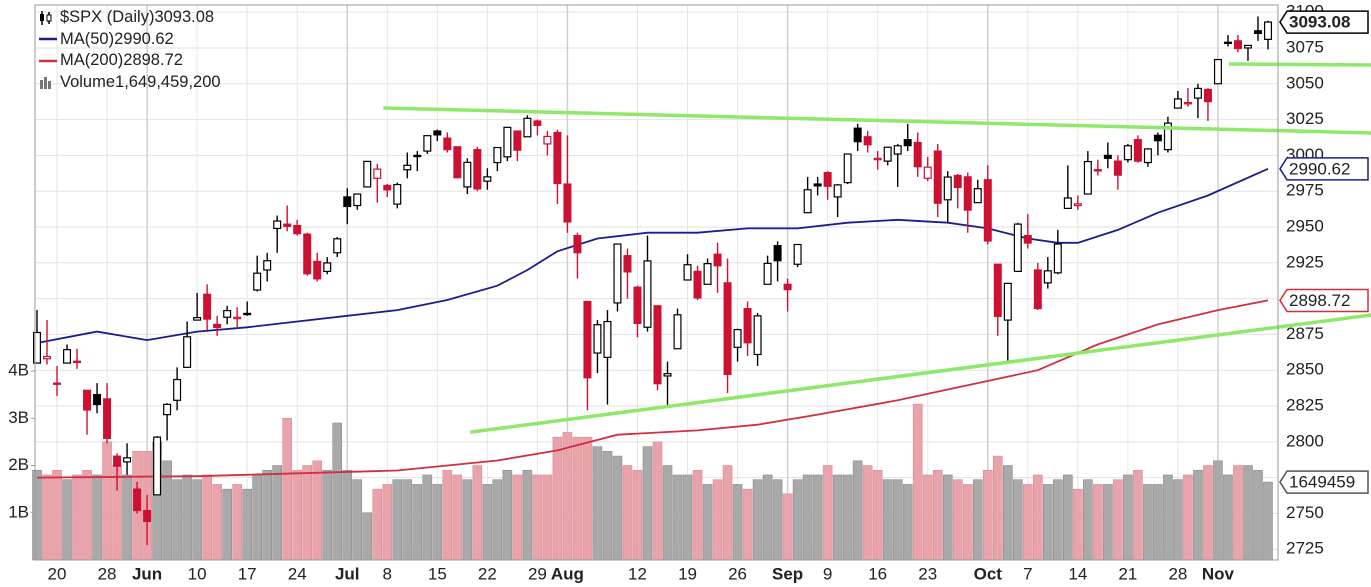  I want to click on x-tick-label: 12, so click(637, 573).